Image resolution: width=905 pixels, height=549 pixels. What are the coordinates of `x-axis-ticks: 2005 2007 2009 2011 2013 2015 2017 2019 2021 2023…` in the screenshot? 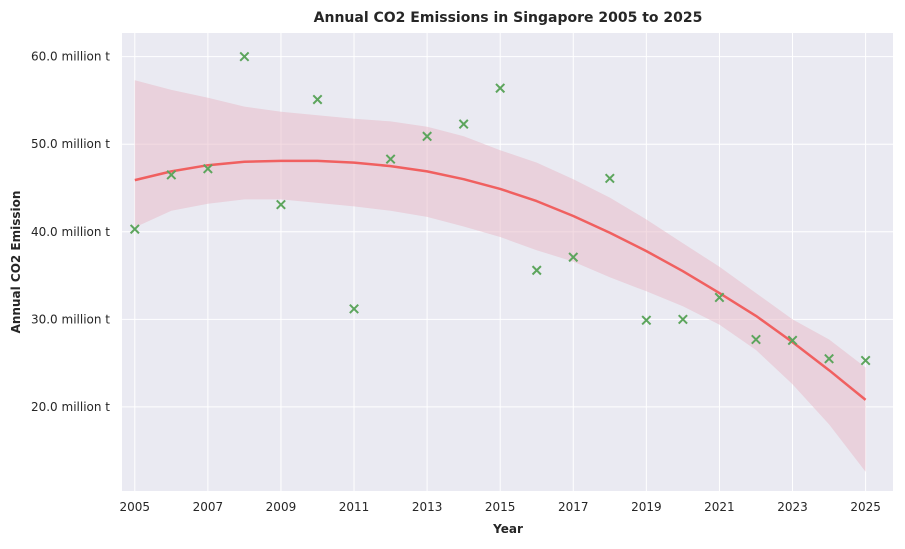 It's located at (500, 507).